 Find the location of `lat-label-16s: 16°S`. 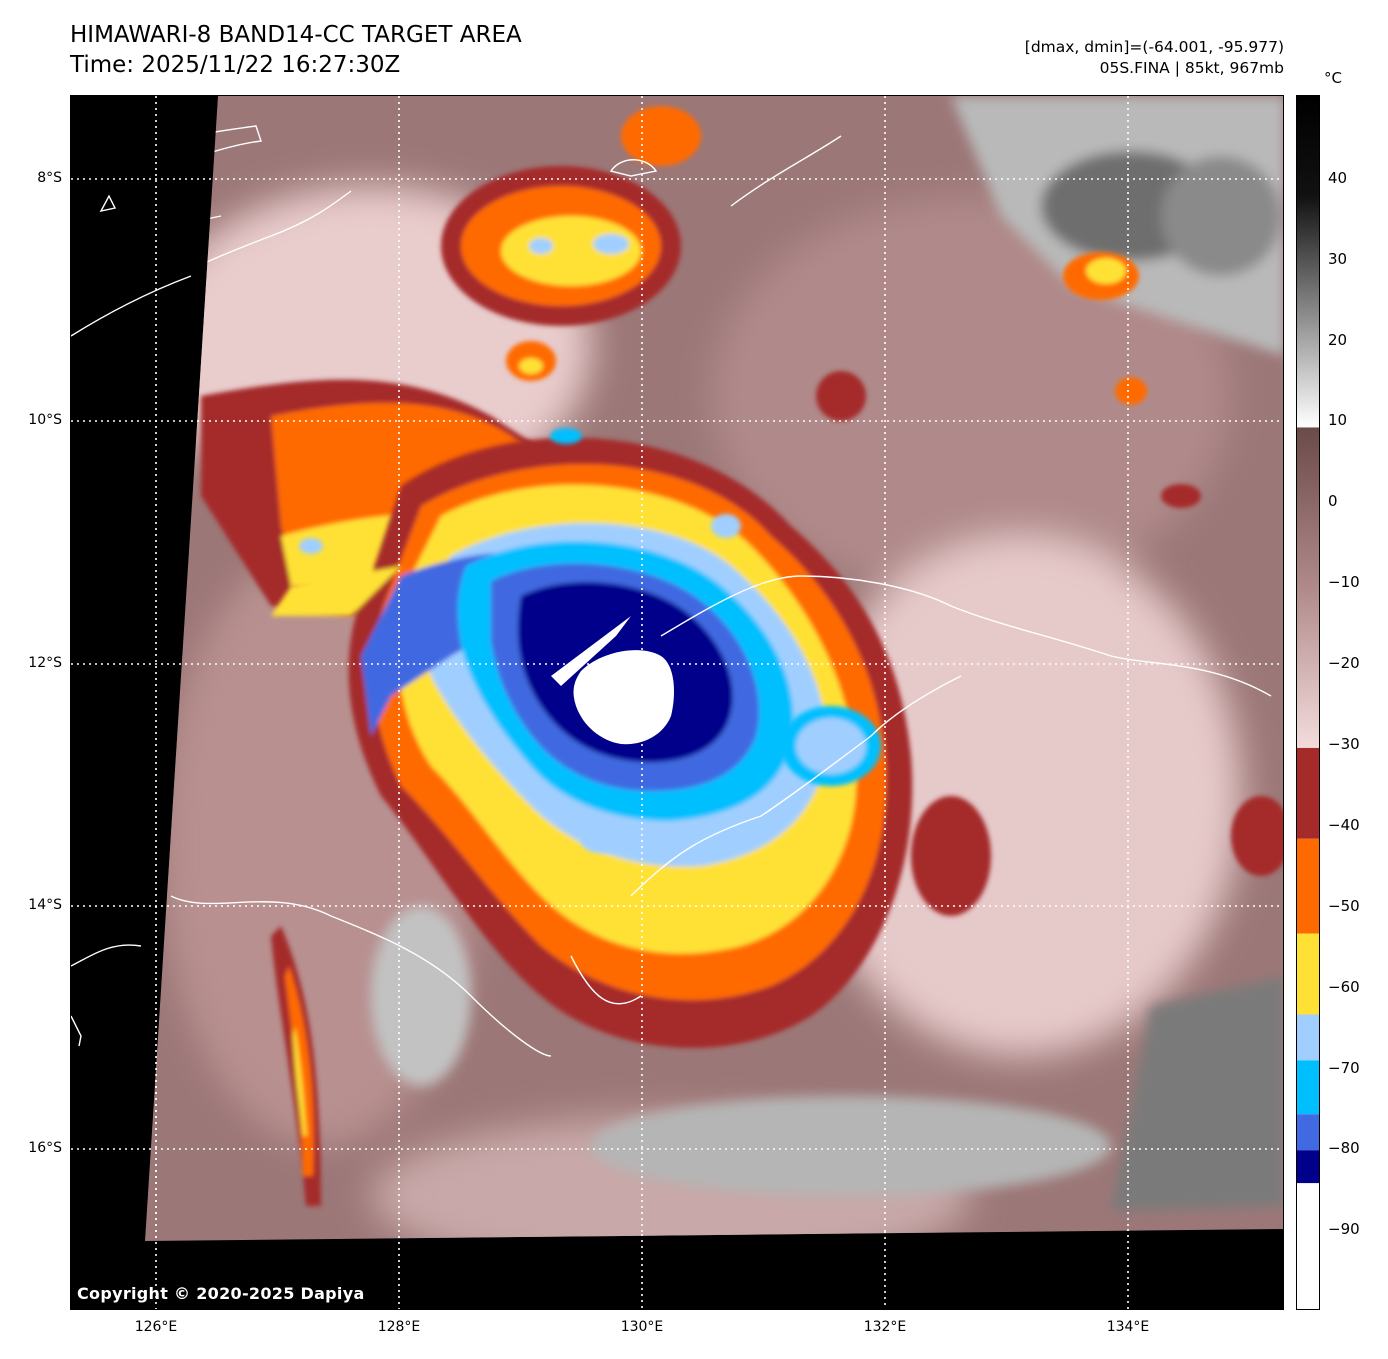

lat-label-16s: 16°S is located at coordinates (45, 1148).